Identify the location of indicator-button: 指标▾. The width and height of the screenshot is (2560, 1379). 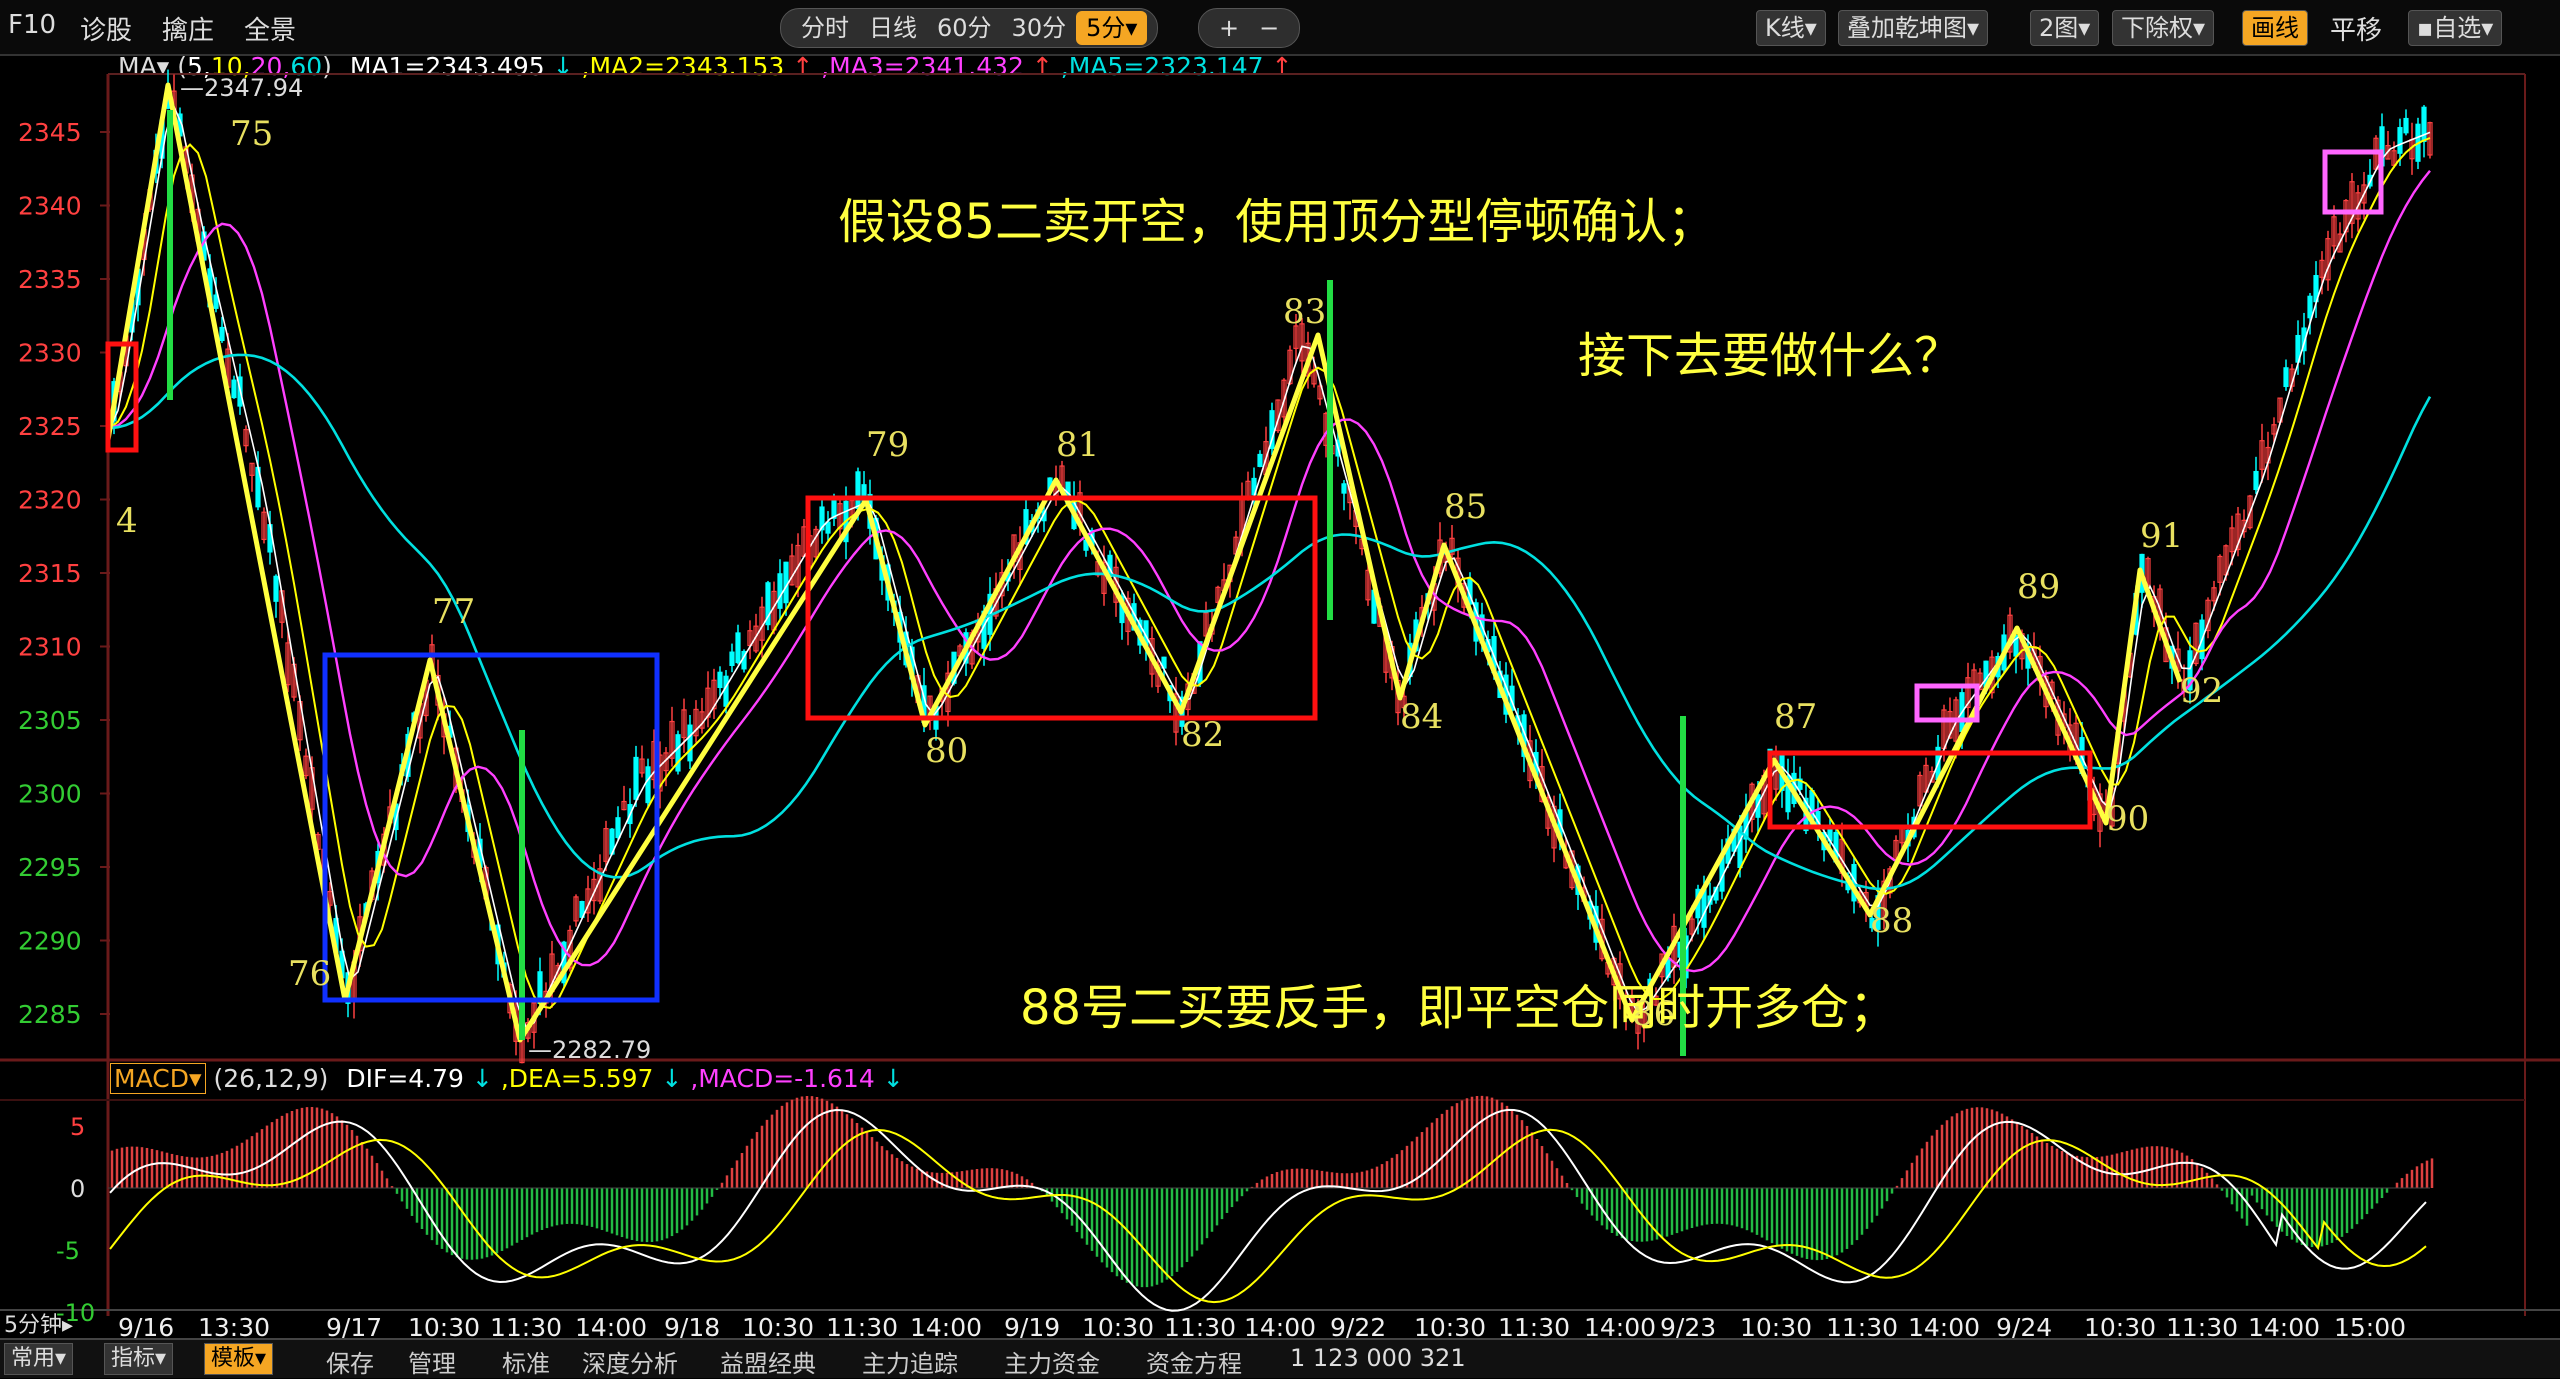
(139, 1359).